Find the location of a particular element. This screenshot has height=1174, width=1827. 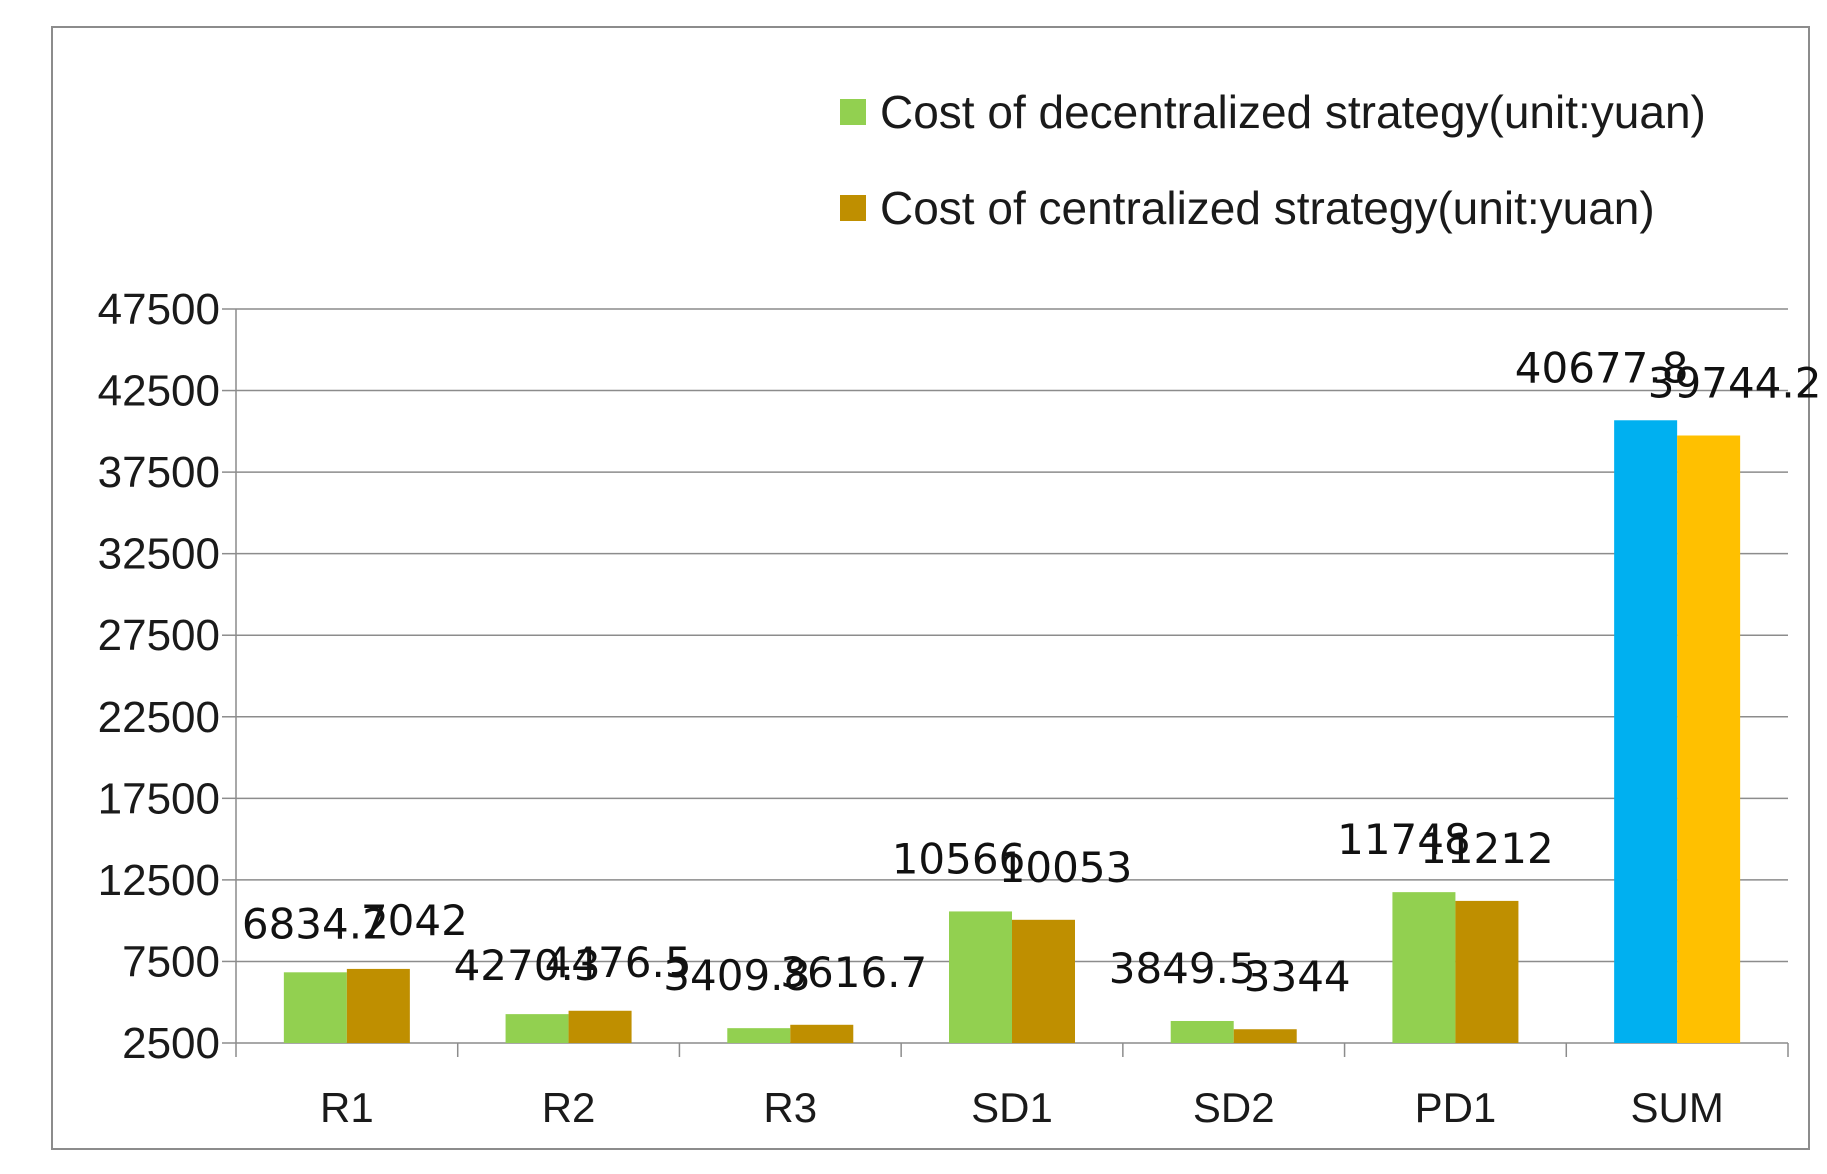

y-tick-label: 27500 is located at coordinates (159, 635).